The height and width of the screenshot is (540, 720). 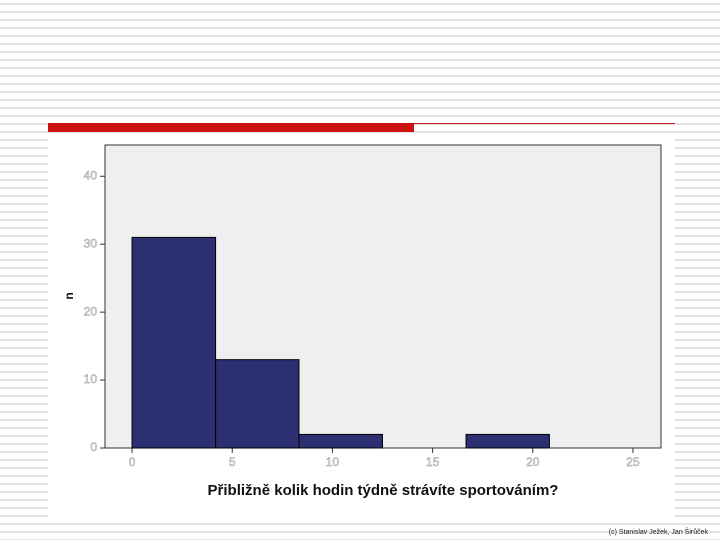 I want to click on x-tick-label: 5, so click(x=232, y=462).